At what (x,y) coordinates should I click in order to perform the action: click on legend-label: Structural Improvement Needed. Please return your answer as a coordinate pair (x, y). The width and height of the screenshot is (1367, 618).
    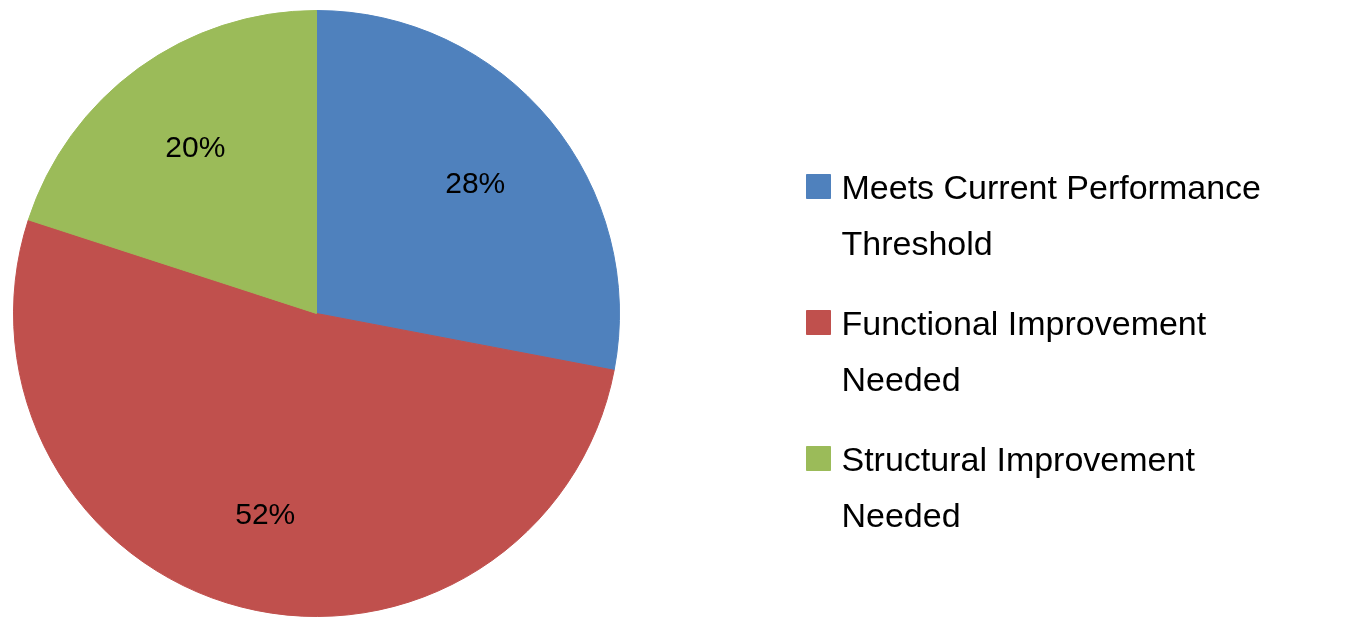
    Looking at the image, I should click on (1018, 486).